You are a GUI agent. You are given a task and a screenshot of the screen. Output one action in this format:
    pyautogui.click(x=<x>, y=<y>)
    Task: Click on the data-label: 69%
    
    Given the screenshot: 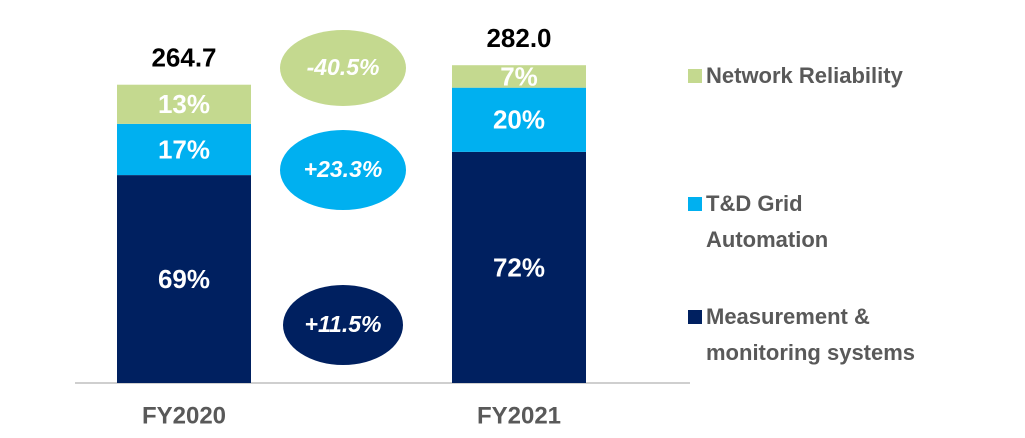 What is the action you would take?
    pyautogui.click(x=184, y=279)
    